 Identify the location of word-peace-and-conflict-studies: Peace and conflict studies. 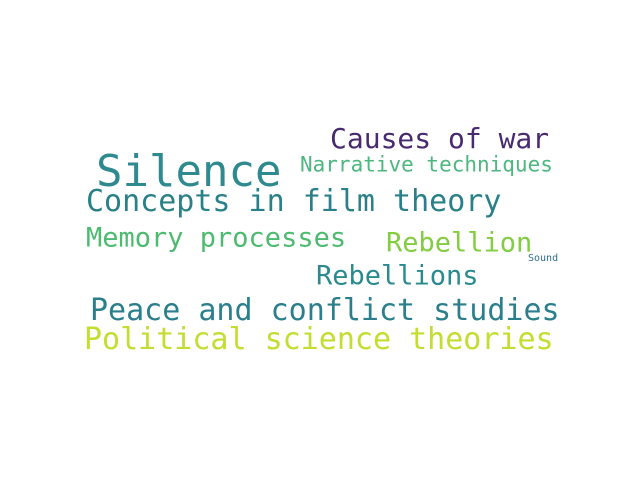
(325, 310).